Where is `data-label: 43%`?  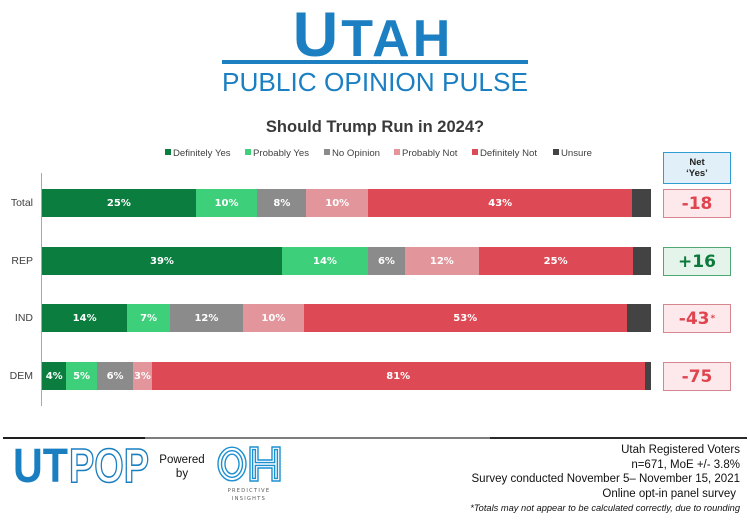
data-label: 43% is located at coordinates (500, 203).